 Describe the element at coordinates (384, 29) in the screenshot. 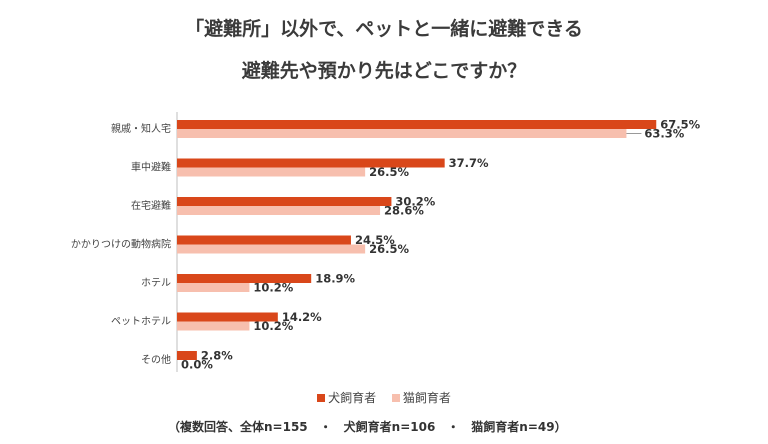

I see `chart-title-line-1: 「避難所」以外で、ペットと一緒に避難できる` at that location.